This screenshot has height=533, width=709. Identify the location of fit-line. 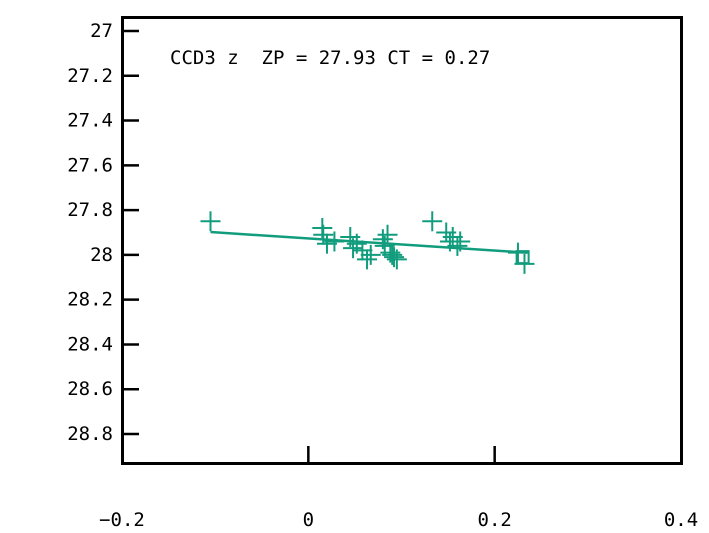
(369, 242).